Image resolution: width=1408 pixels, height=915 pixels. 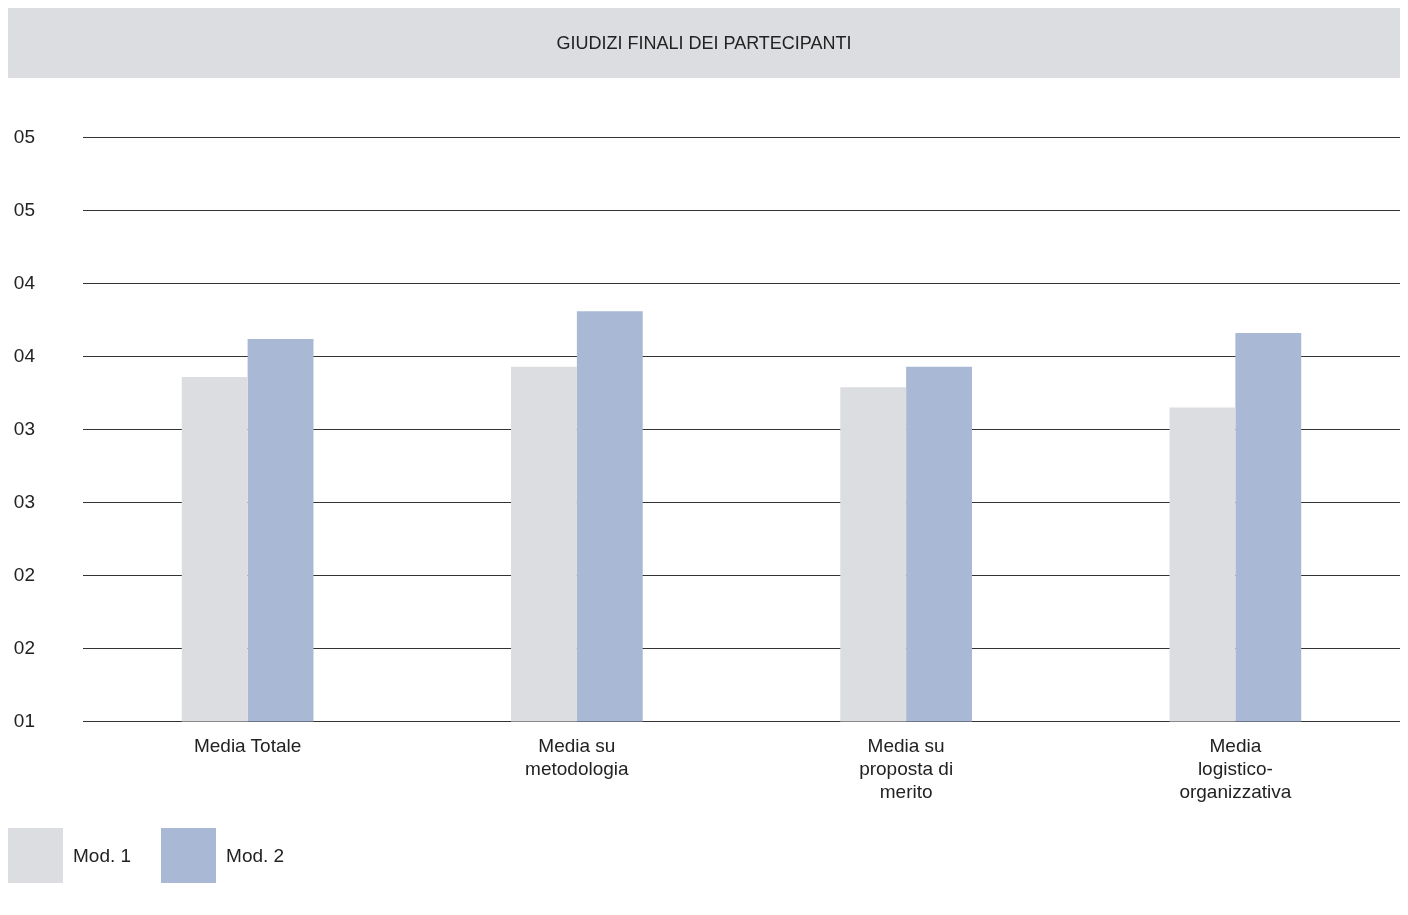 I want to click on chart-title: GIUDIZI FINALI DEI PARTECIPANTI, so click(x=704, y=43).